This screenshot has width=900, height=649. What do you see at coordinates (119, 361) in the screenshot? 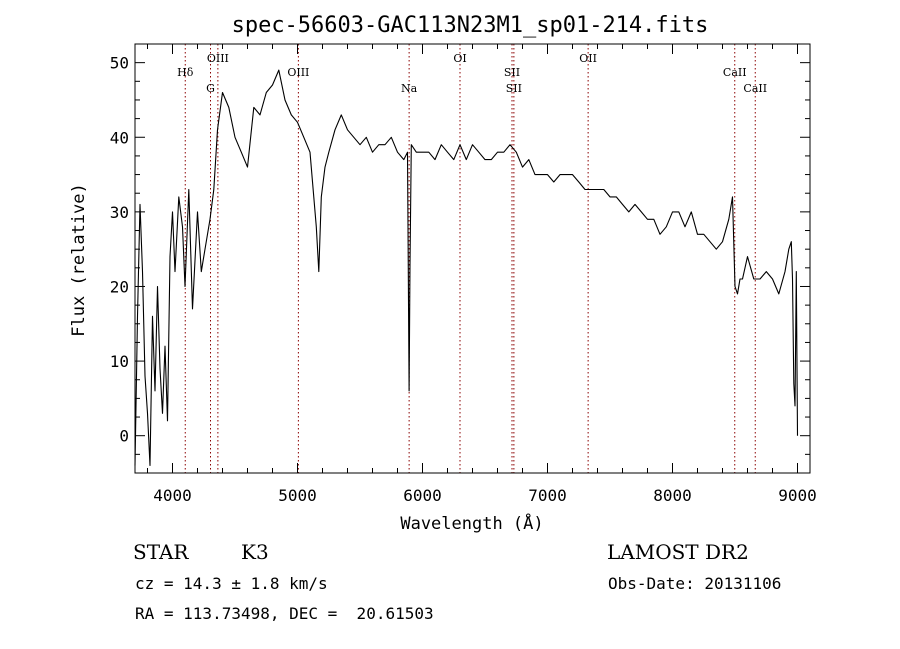
I see `y-tick-label: 10` at bounding box center [119, 361].